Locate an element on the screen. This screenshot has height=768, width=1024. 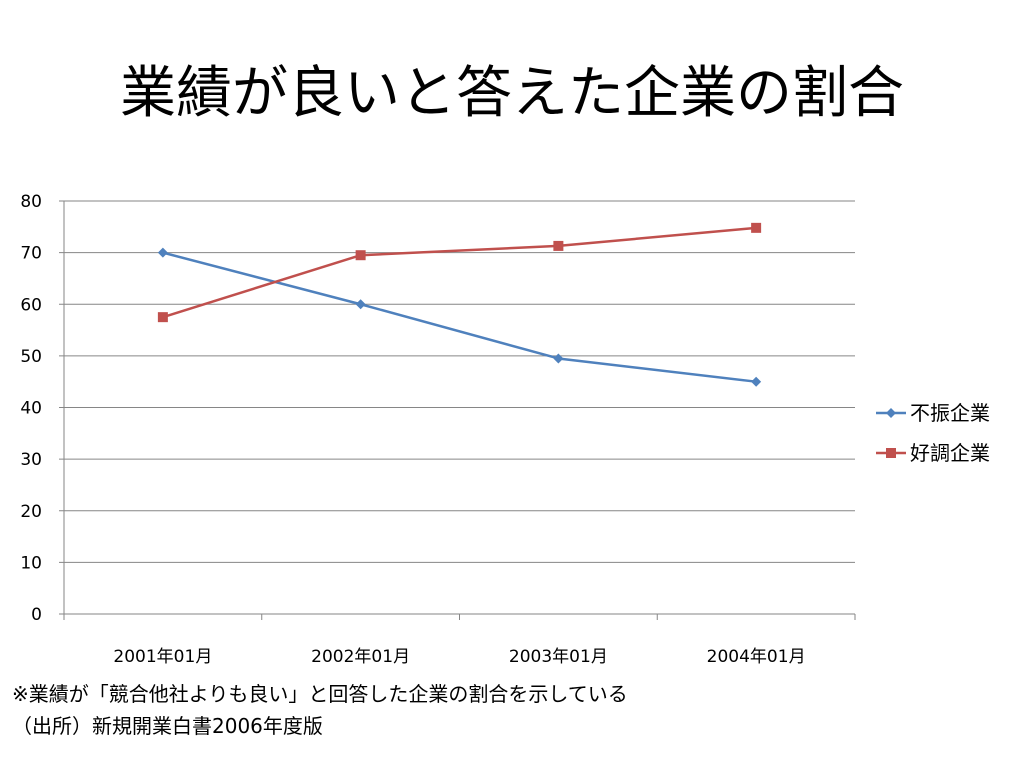
y-tick-label: 0 is located at coordinates (36, 615).